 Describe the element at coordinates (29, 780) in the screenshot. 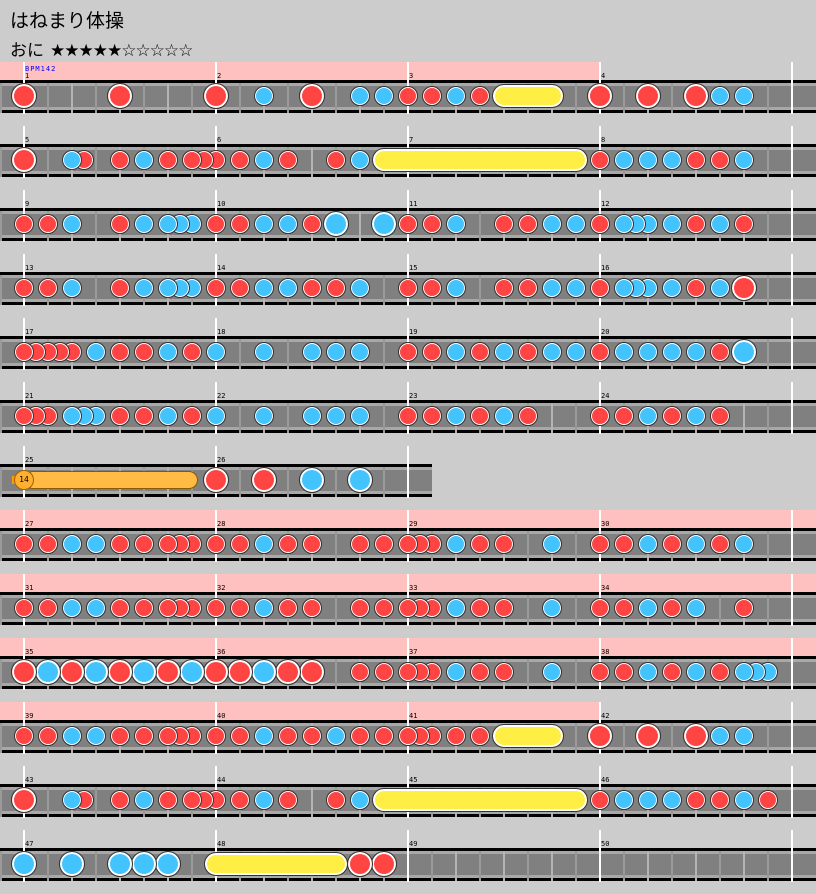

I see `measure-number: 43` at that location.